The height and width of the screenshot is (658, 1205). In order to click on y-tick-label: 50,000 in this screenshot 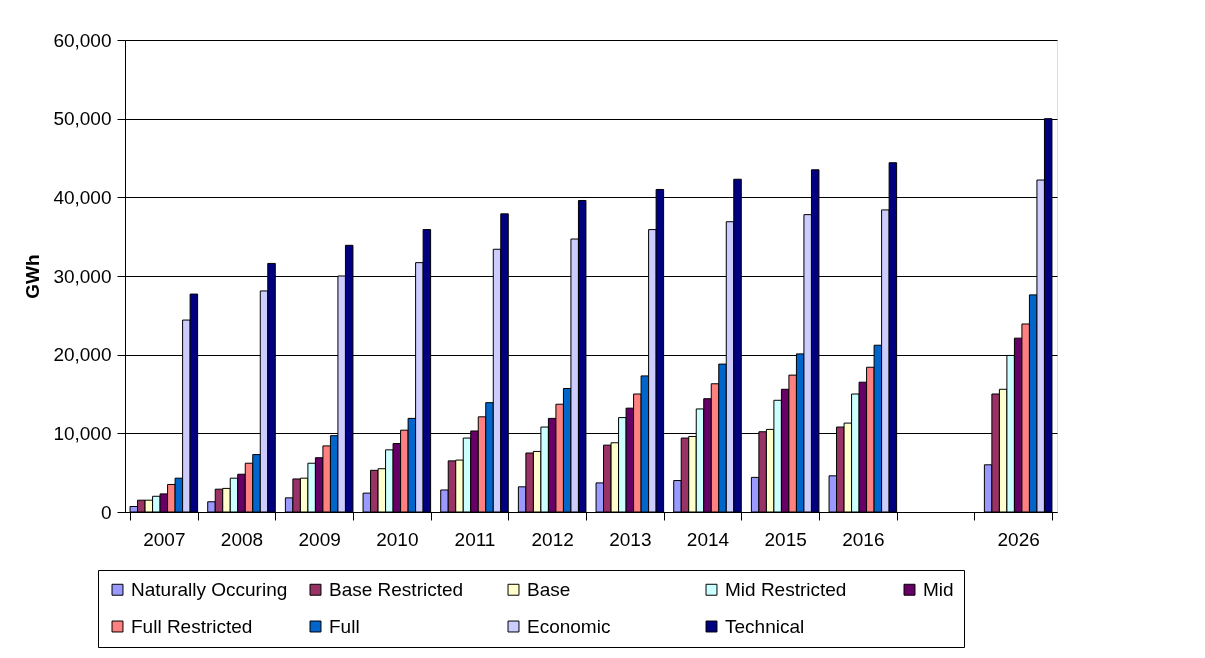, I will do `click(82, 119)`.